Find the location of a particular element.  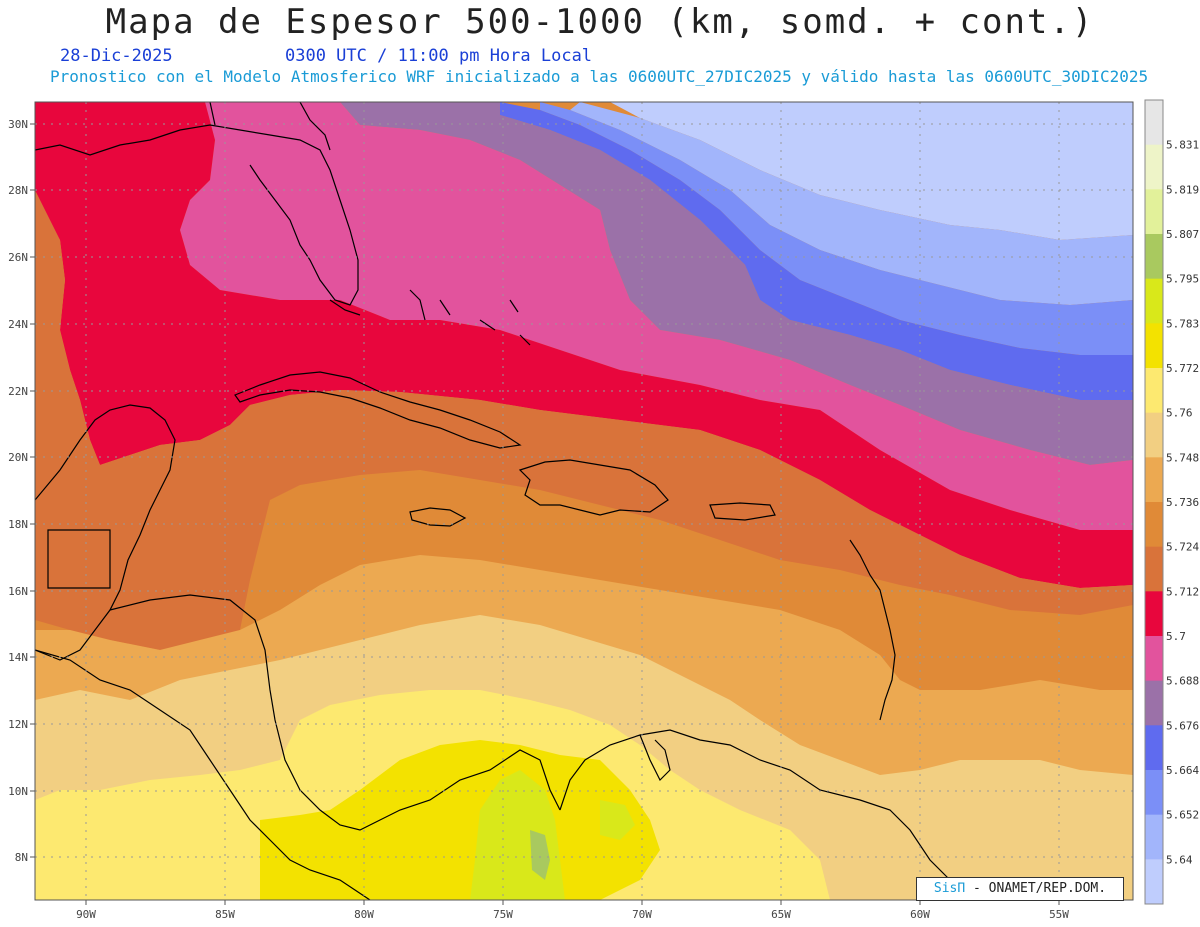

colorbar-label: 5.7 is located at coordinates (1176, 636).